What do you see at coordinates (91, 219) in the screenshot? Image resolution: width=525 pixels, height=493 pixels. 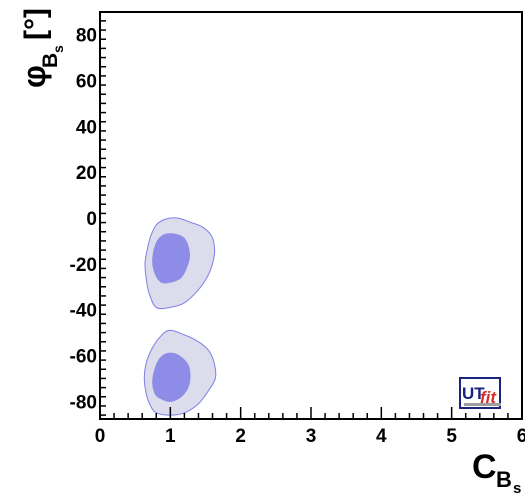 I see `y-tick-label: 0` at bounding box center [91, 219].